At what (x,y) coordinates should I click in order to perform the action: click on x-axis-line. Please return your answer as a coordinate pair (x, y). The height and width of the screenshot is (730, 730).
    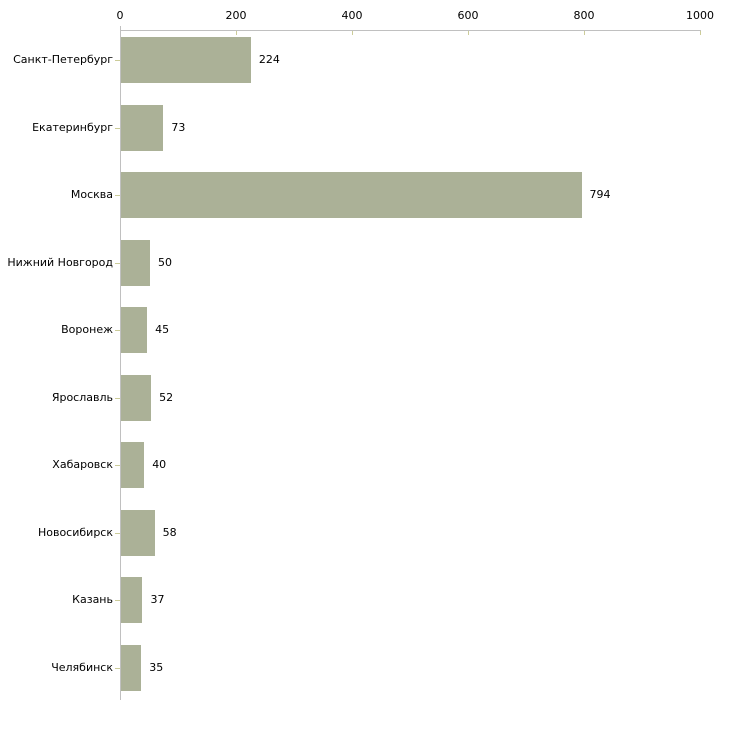
    Looking at the image, I should click on (410, 30).